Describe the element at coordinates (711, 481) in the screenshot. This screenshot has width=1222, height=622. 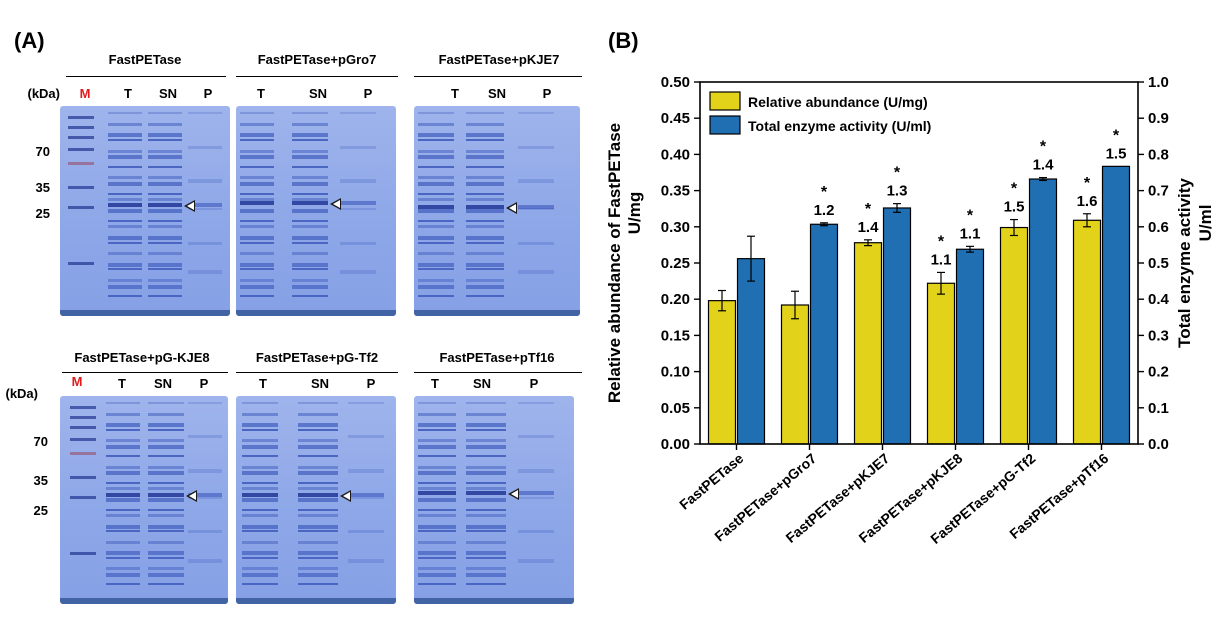
I see `x-tick-label: FastPETase` at that location.